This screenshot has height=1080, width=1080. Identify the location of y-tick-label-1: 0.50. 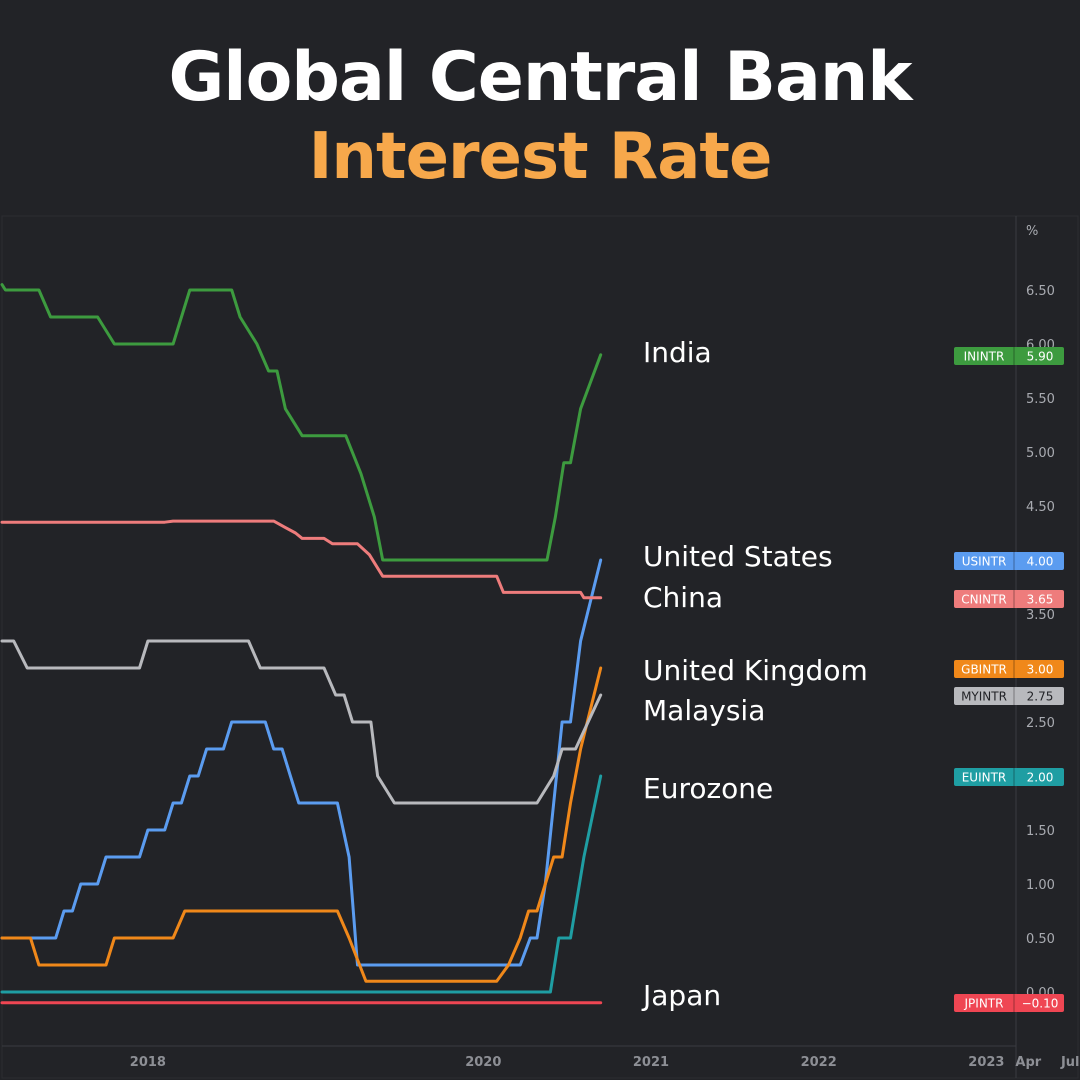
(1040, 939).